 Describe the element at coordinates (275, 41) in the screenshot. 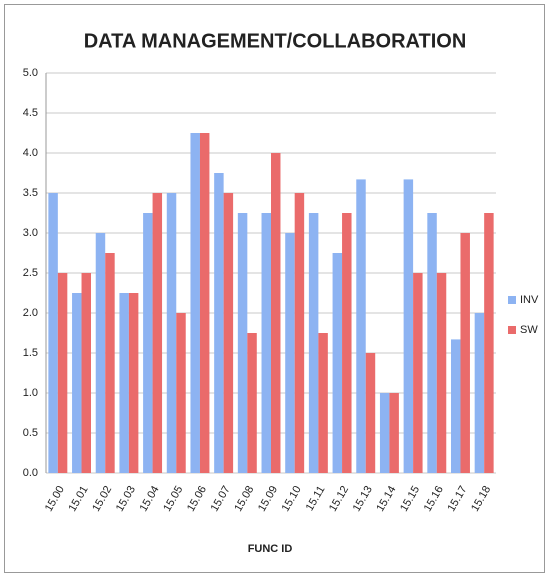

I see `chart-title: DATA MANAGEMENT/COLLABORATION` at that location.